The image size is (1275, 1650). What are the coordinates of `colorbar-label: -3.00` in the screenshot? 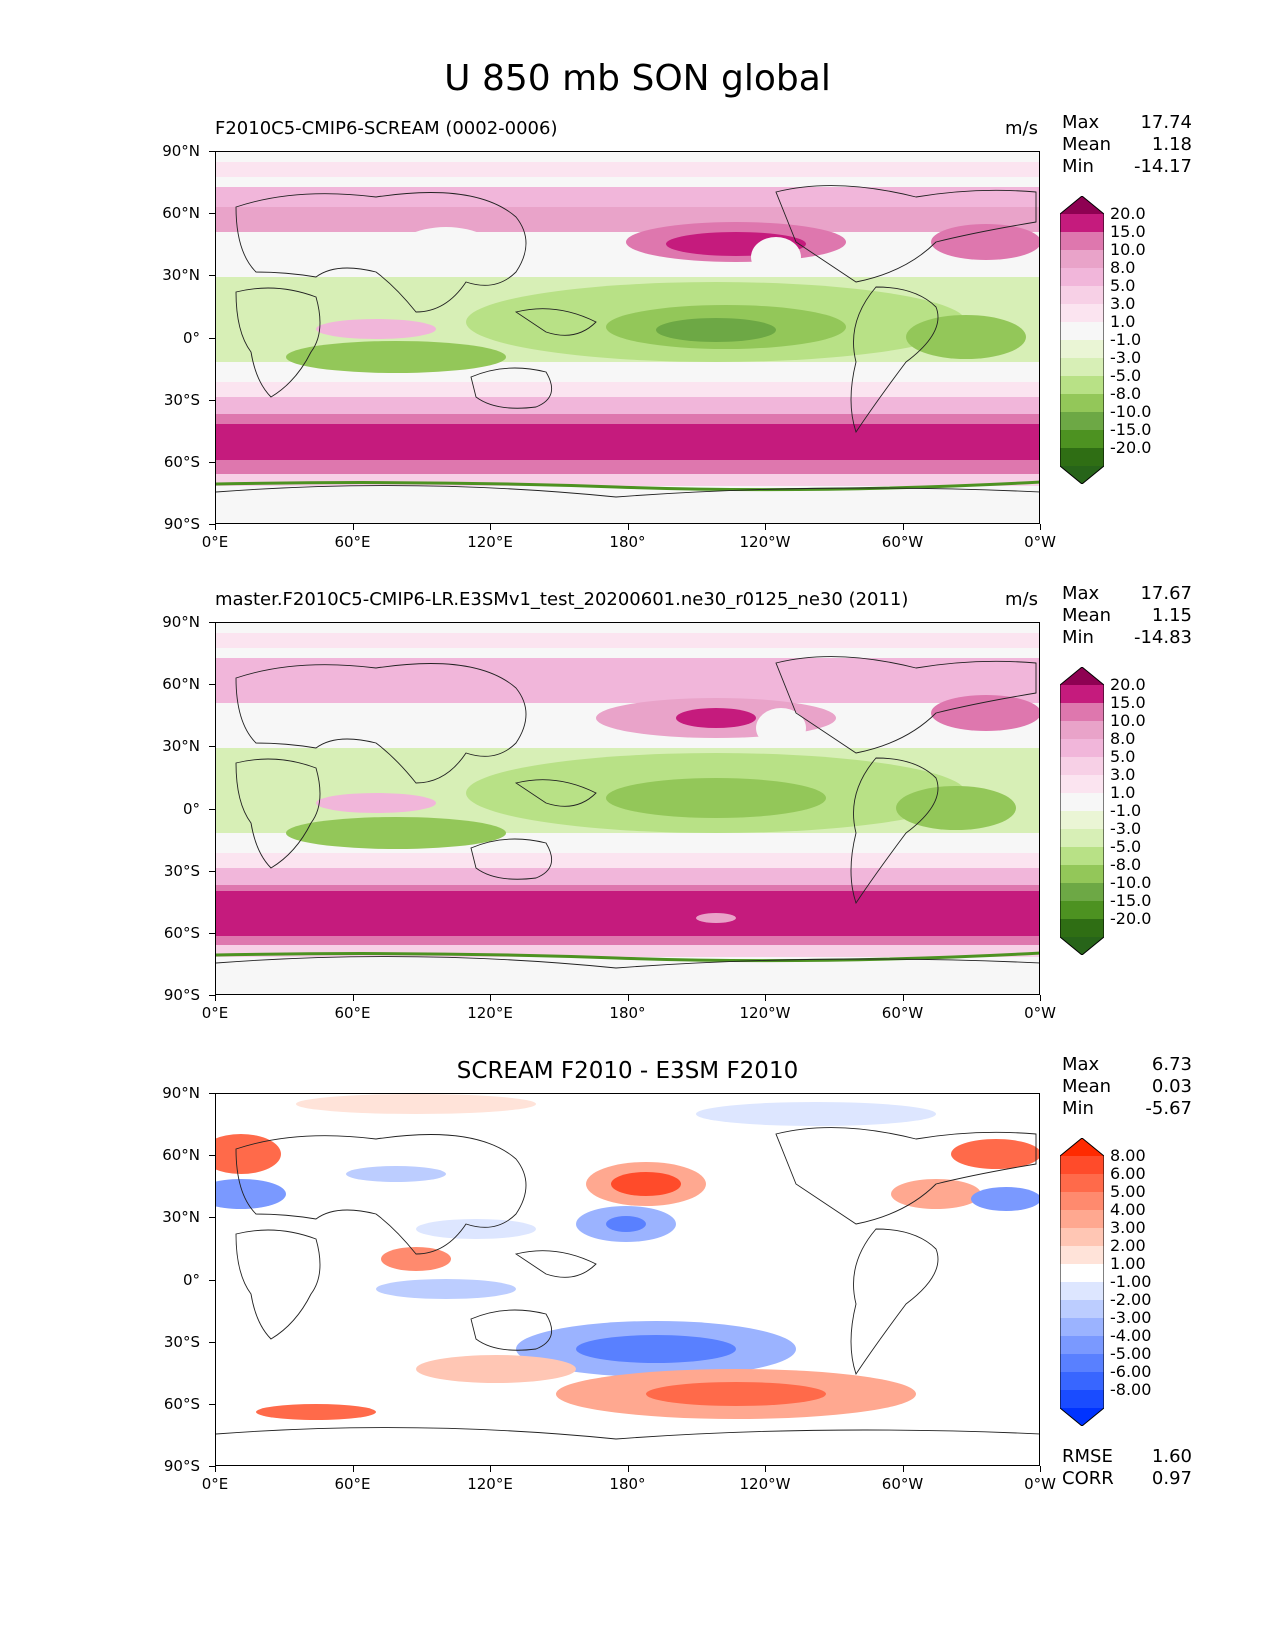 It's located at (1131, 1317).